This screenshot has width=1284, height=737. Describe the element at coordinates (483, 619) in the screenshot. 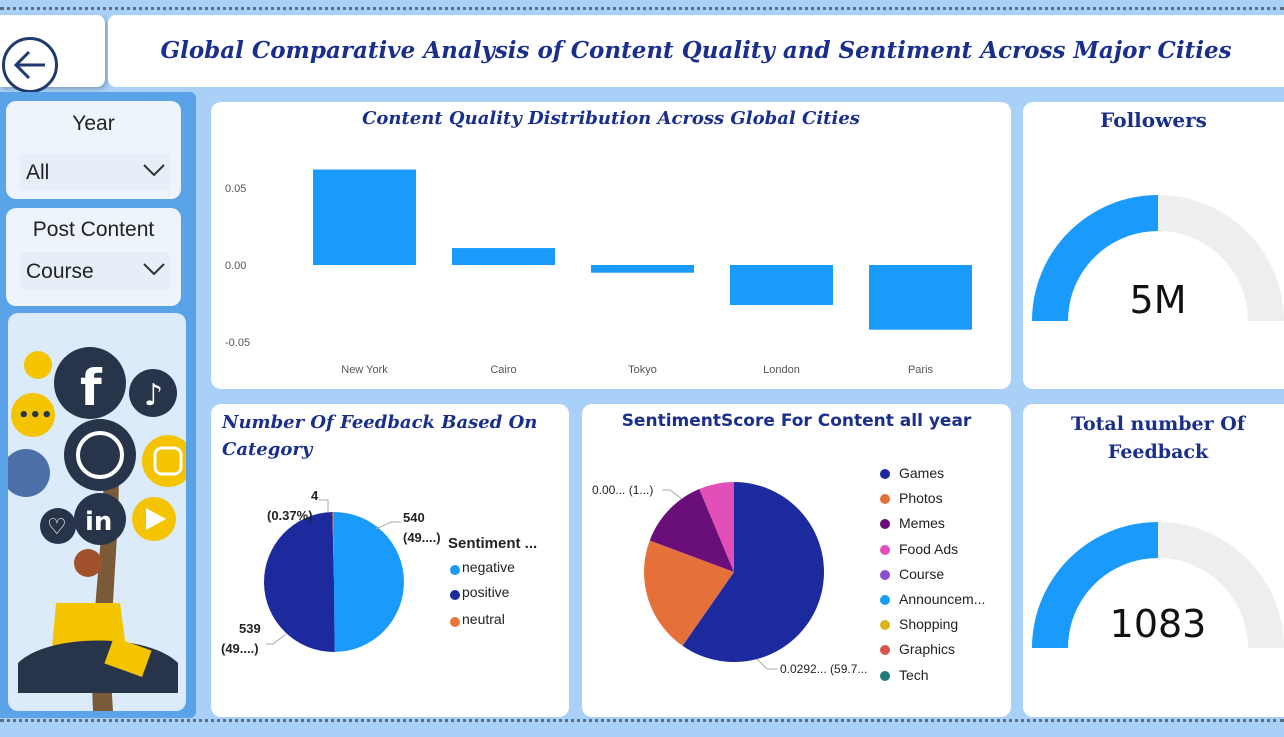

I see `legend-item-neutral: neutral` at that location.